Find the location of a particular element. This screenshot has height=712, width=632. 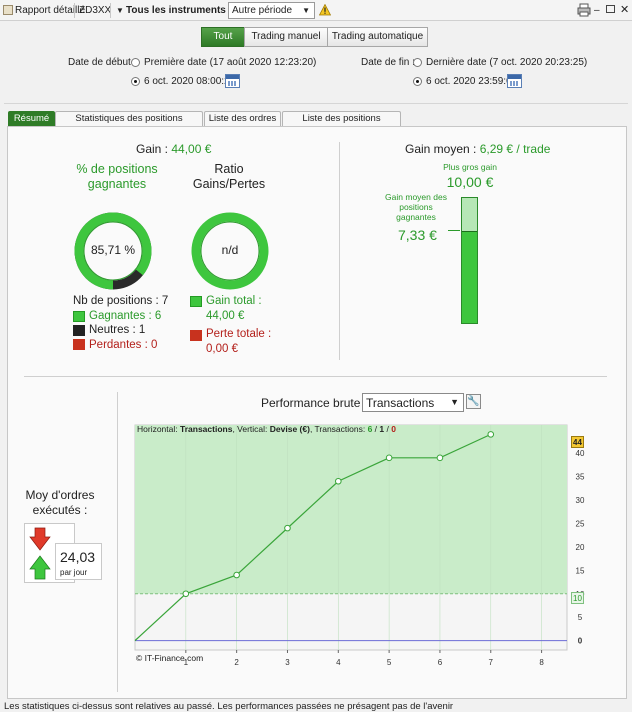

neutral-swatch is located at coordinates (79, 330).